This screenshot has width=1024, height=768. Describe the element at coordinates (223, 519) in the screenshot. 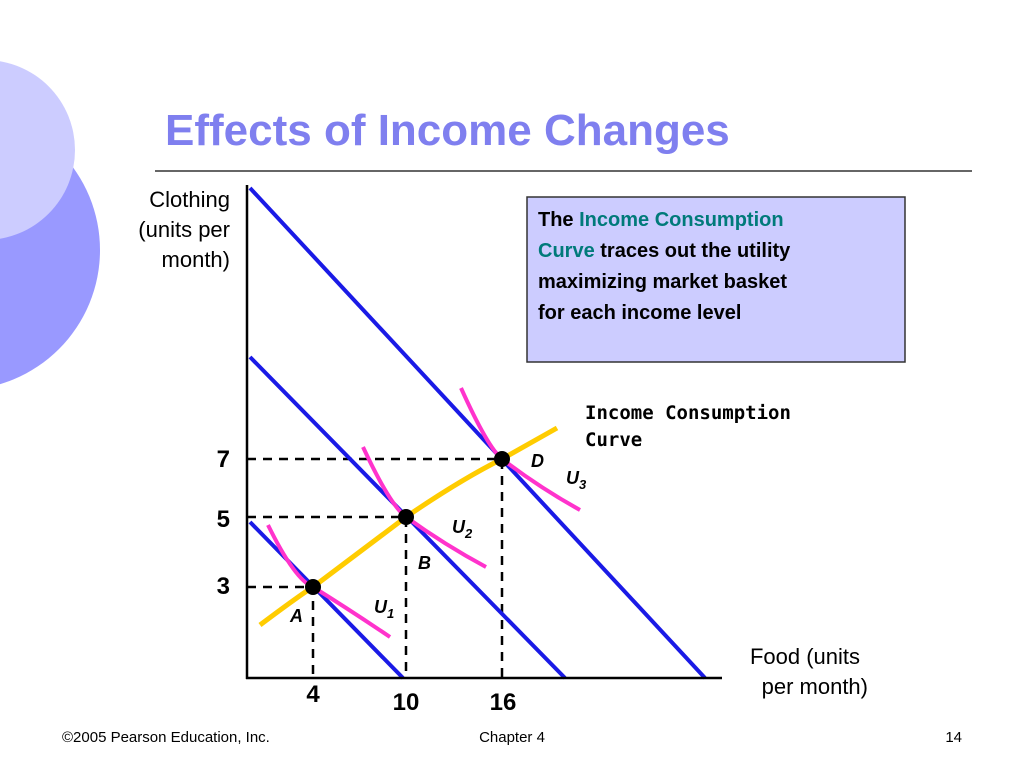

I see `y-tick-label: 5` at that location.